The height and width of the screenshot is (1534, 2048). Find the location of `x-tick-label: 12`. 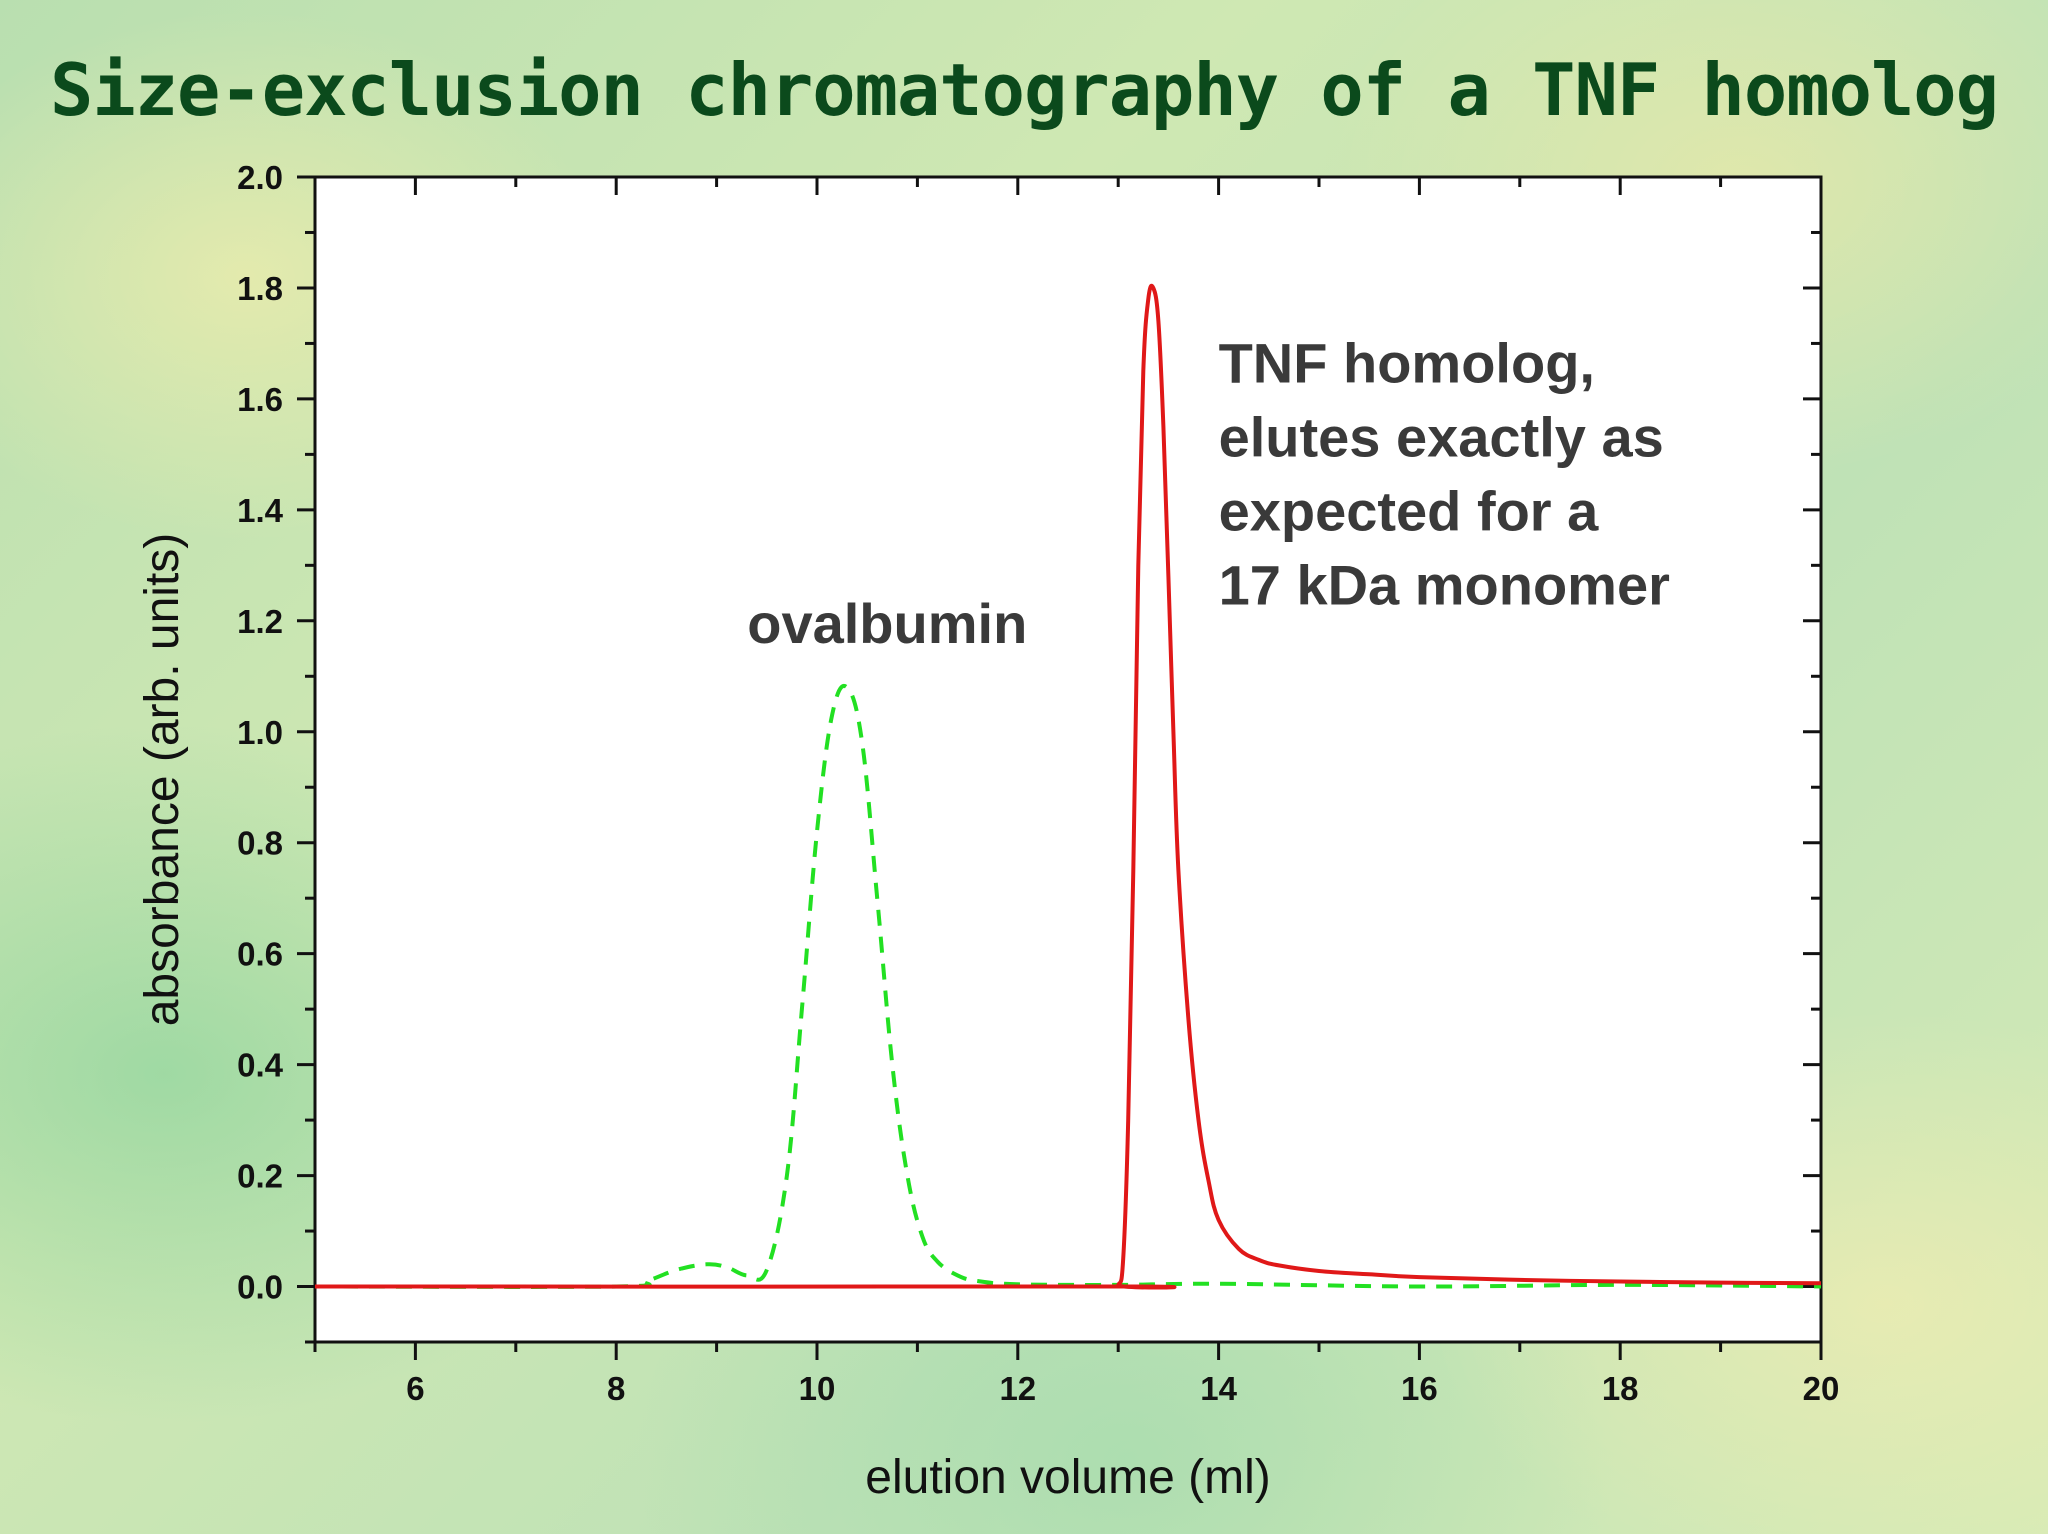

x-tick-label: 12 is located at coordinates (1017, 1388).